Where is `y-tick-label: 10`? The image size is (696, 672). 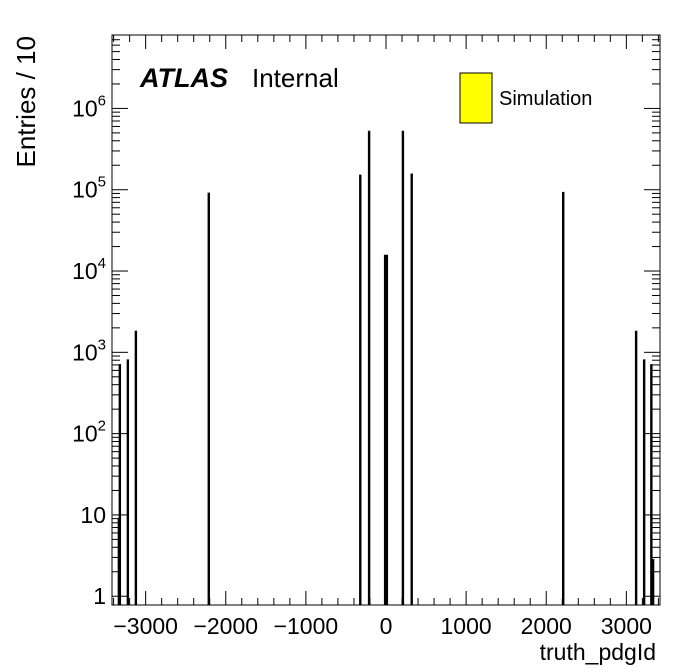 y-tick-label: 10 is located at coordinates (93, 515).